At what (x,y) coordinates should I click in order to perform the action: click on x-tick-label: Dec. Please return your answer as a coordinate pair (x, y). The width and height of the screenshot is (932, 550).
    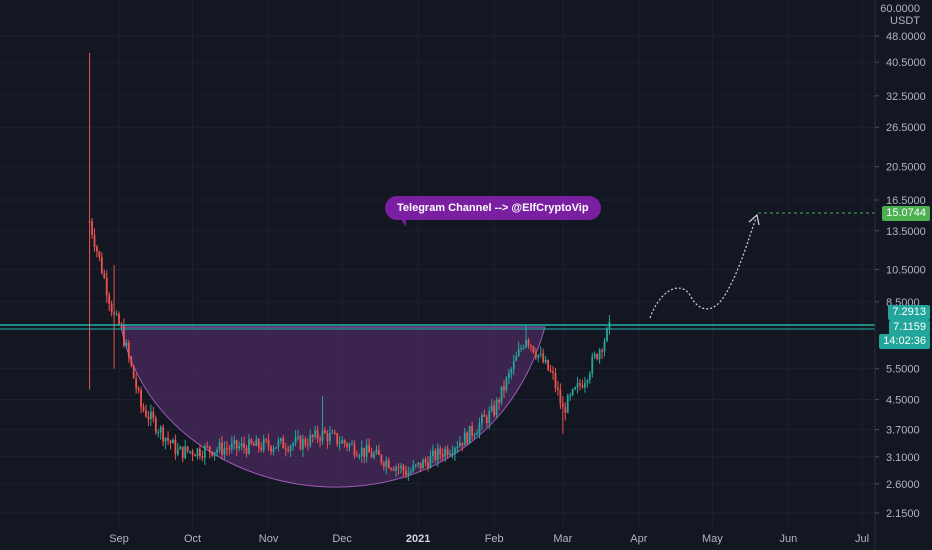
    Looking at the image, I should click on (342, 539).